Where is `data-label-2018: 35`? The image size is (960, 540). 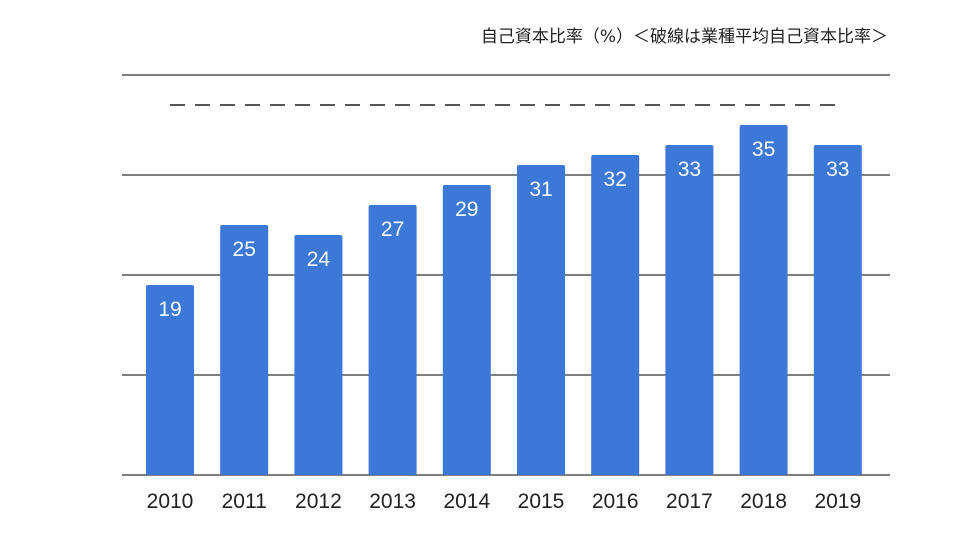
data-label-2018: 35 is located at coordinates (763, 149).